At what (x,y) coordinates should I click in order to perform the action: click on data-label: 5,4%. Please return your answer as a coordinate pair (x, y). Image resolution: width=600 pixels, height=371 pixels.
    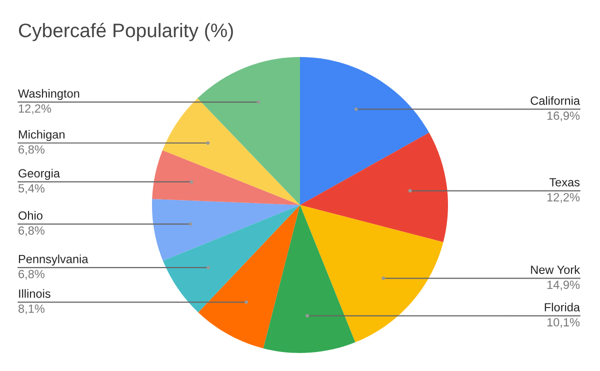
    Looking at the image, I should click on (31, 189).